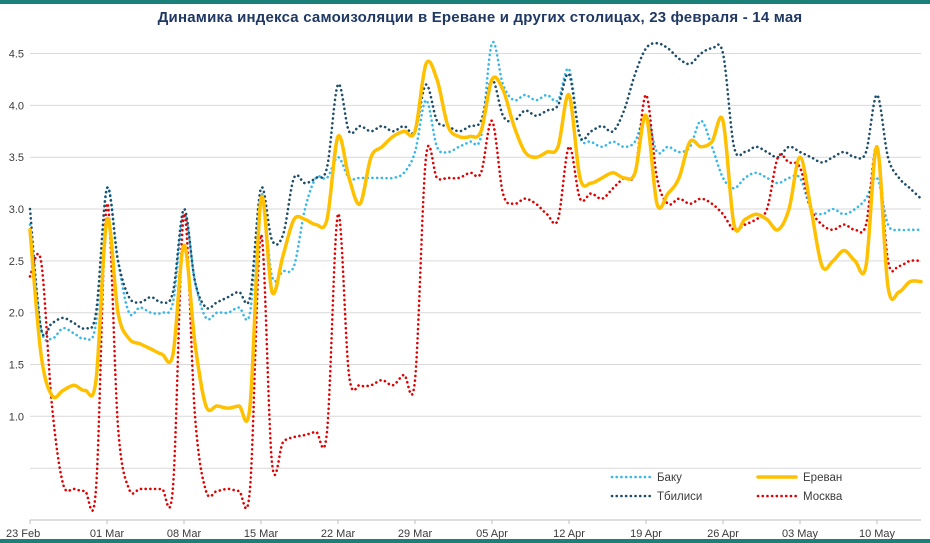 This screenshot has width=930, height=543. Describe the element at coordinates (492, 534) in the screenshot. I see `x-tick-label: 05 Apr` at that location.